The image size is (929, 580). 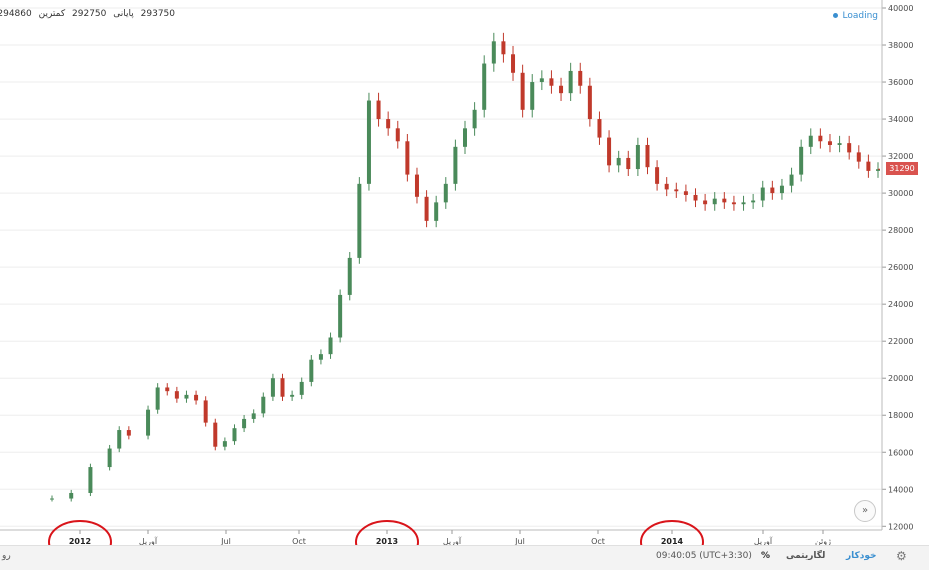 What do you see at coordinates (900, 341) in the screenshot?
I see `y-tick-label: 22000` at bounding box center [900, 341].